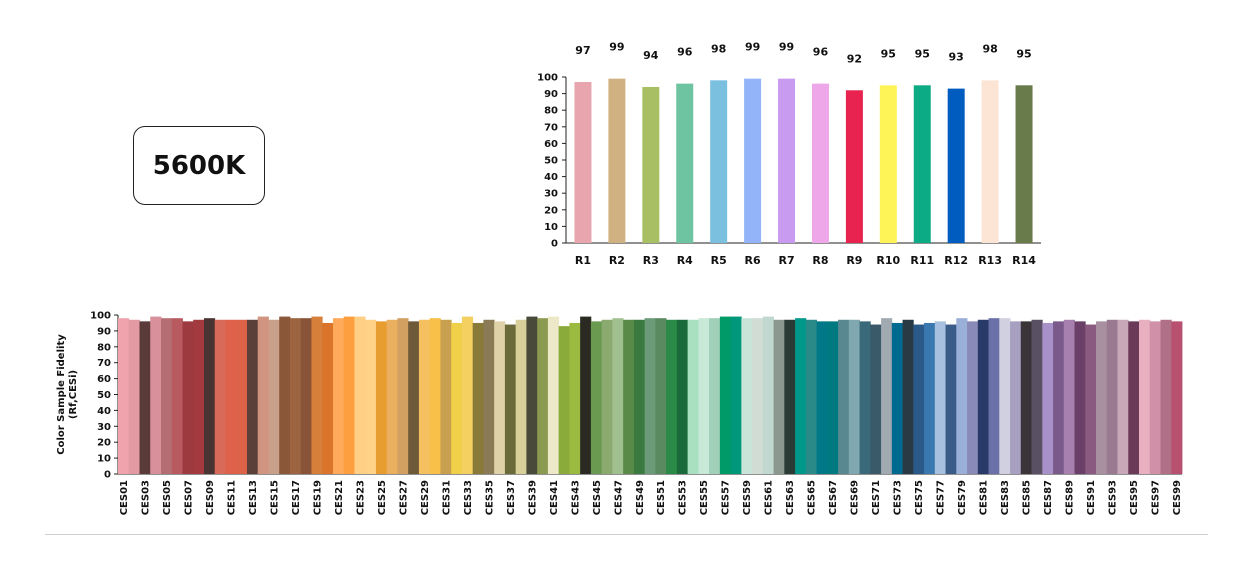 The width and height of the screenshot is (1240, 576). Describe the element at coordinates (285, 395) in the screenshot. I see `ces-bar-ces16` at that location.